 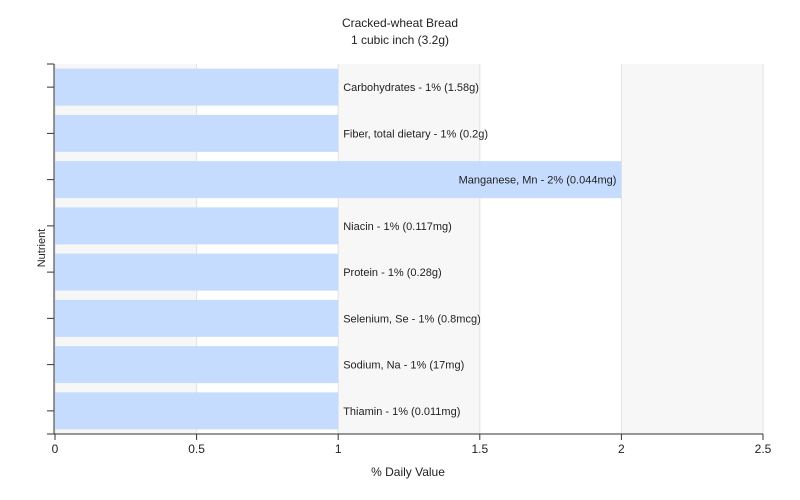 I want to click on chart-title: Cracked-wheat Bread, so click(x=400, y=23).